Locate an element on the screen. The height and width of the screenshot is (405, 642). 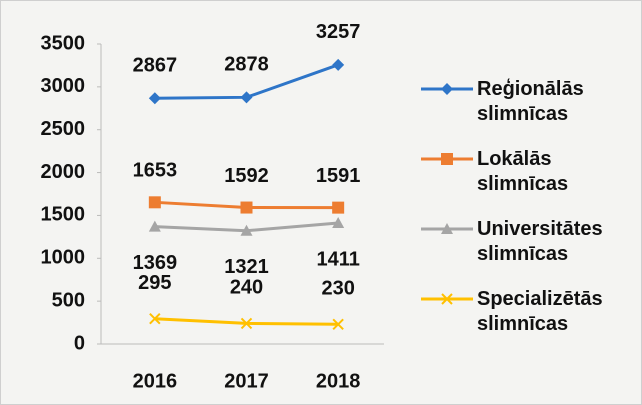
x-tick-label: 2018 is located at coordinates (338, 381).